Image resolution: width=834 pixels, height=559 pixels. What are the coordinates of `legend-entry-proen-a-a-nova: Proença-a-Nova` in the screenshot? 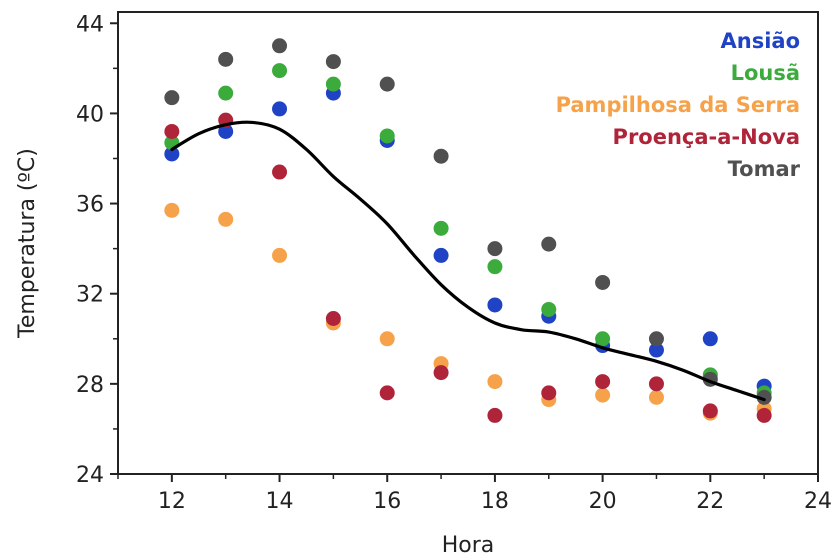 It's located at (706, 137).